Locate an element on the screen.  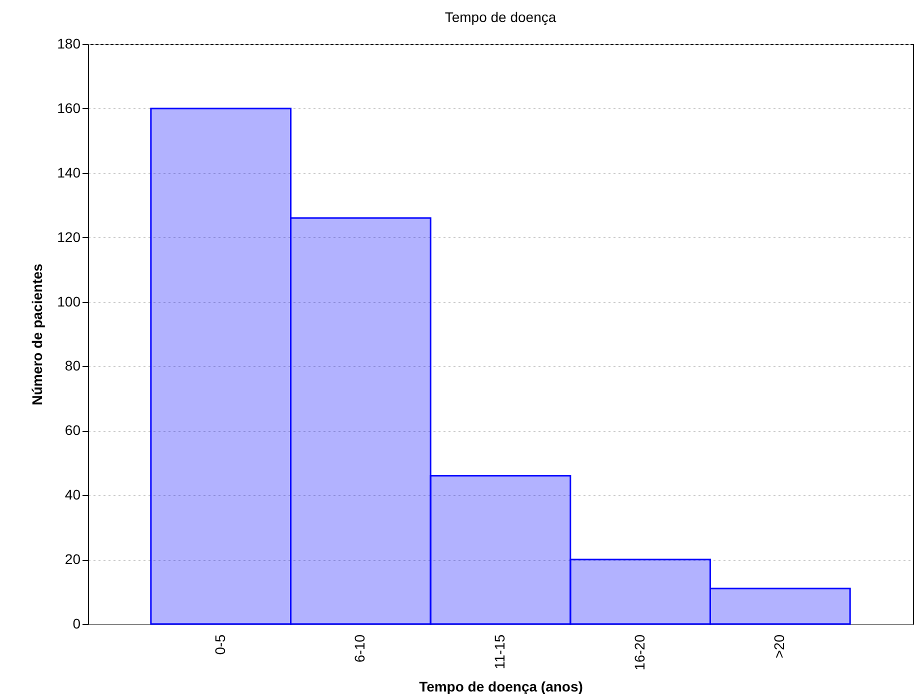
y-tick-label: 40 is located at coordinates (72, 494).